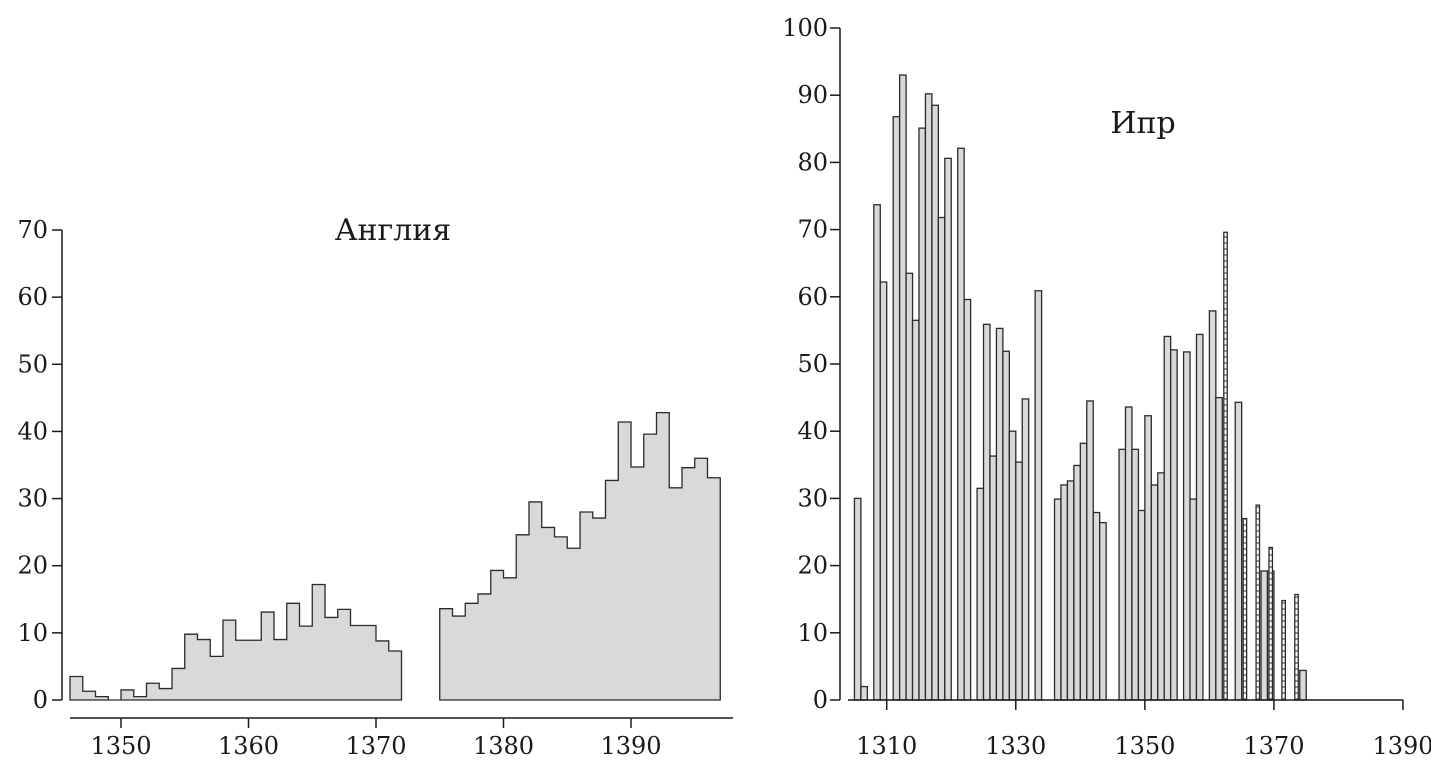 Image resolution: width=1431 pixels, height=773 pixels. I want to click on england-x-tick-label: 1350, so click(120, 746).